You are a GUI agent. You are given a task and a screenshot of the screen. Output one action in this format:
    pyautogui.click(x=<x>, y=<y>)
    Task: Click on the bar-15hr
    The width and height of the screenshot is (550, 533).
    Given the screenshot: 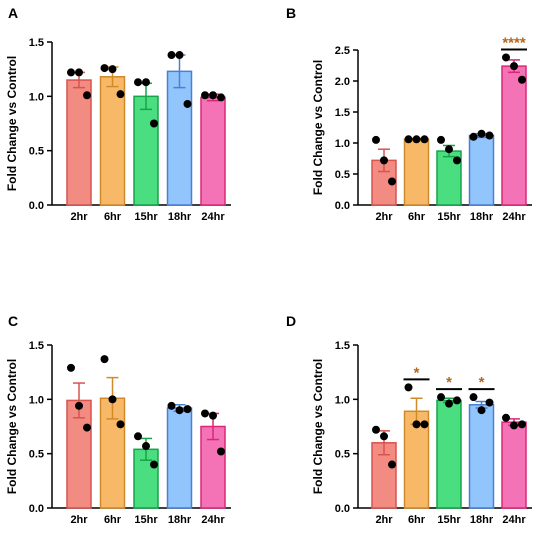 What is the action you would take?
    pyautogui.click(x=449, y=454)
    